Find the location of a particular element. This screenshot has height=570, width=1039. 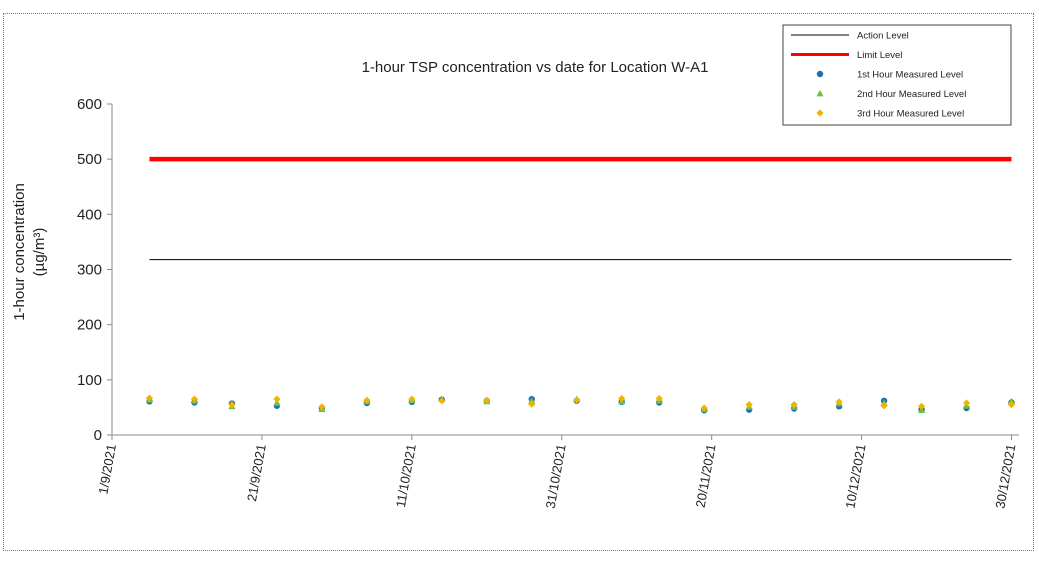

y-tick-label: 200 is located at coordinates (89, 325).